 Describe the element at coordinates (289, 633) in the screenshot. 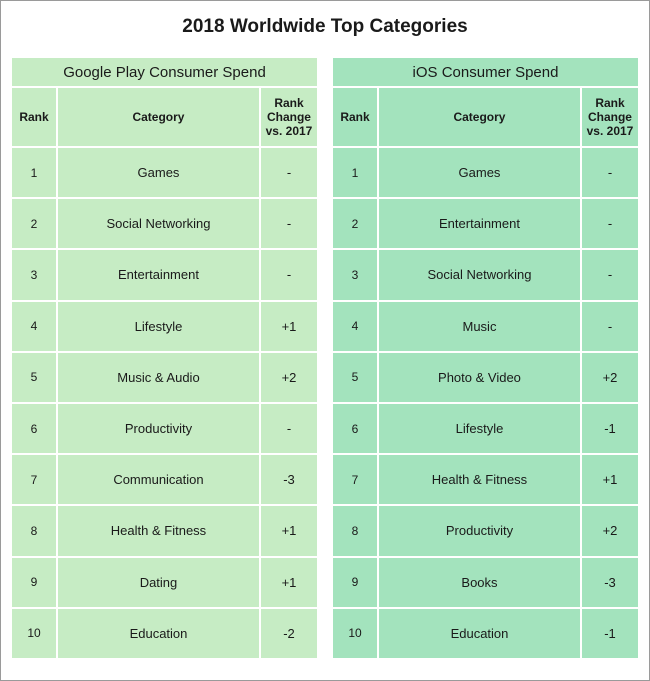

I see `rank-change-cell: -2` at that location.